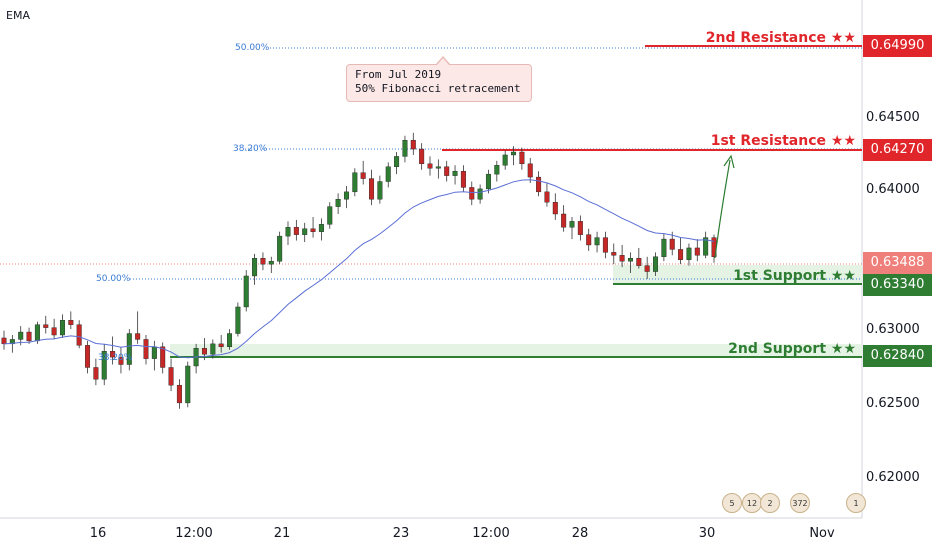 The height and width of the screenshot is (550, 932). Describe the element at coordinates (724, 206) in the screenshot. I see `projection-arrow` at that location.